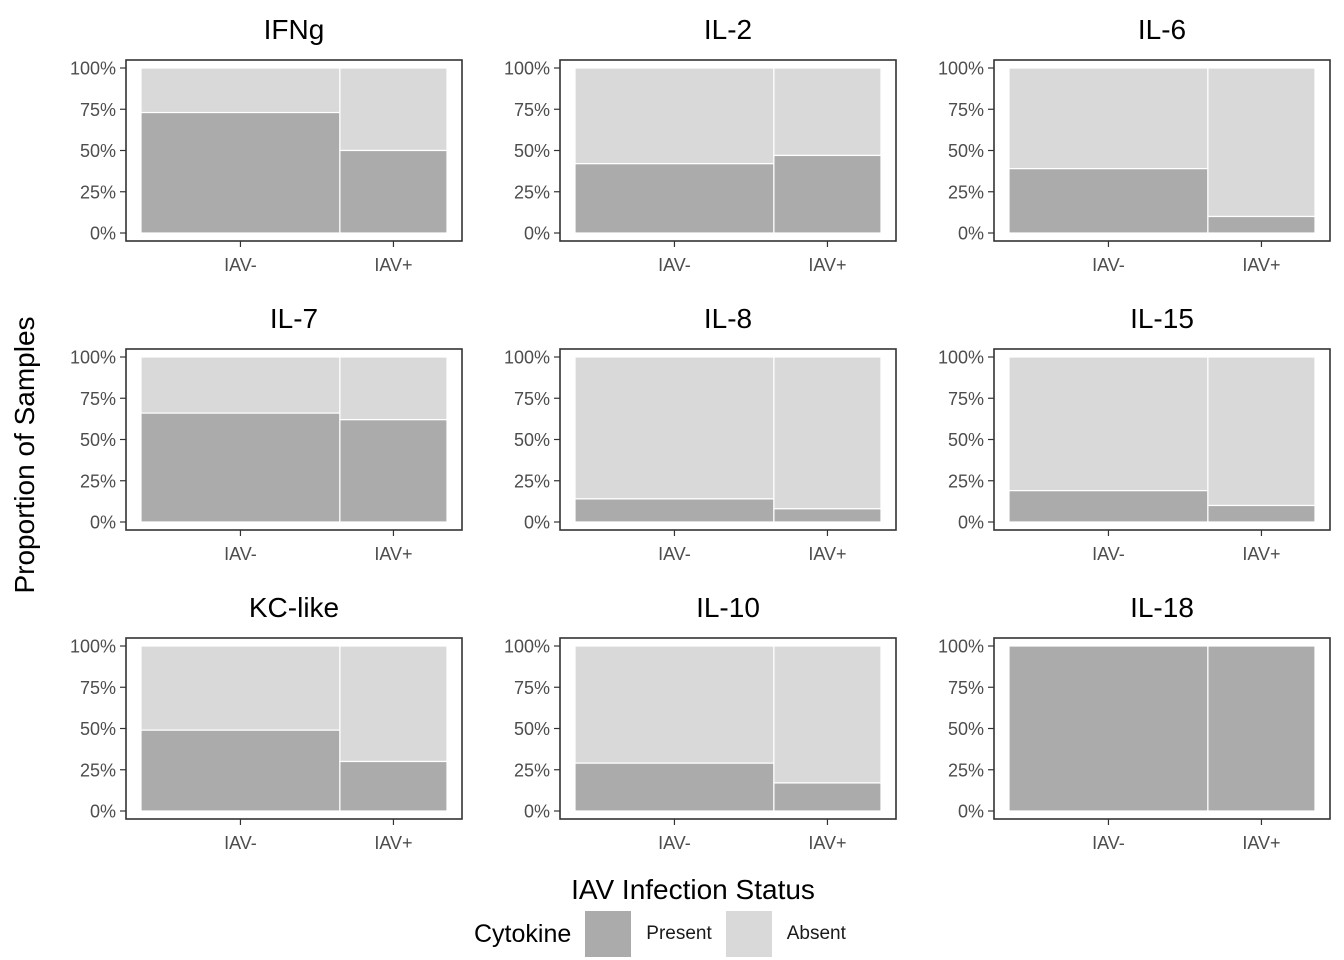  Describe the element at coordinates (393, 843) in the screenshot. I see `x-tick-label-kc-like-1: IAV+` at that location.